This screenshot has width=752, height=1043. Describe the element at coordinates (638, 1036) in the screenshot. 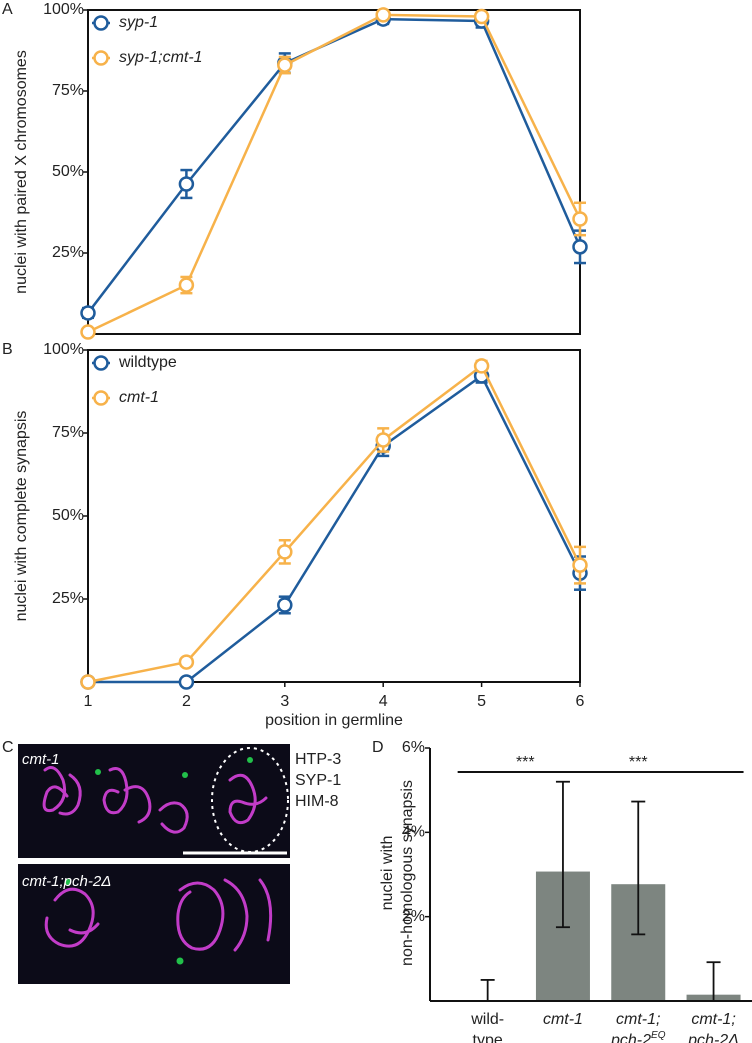

I see `x-tick-label: pch-2EQ` at that location.